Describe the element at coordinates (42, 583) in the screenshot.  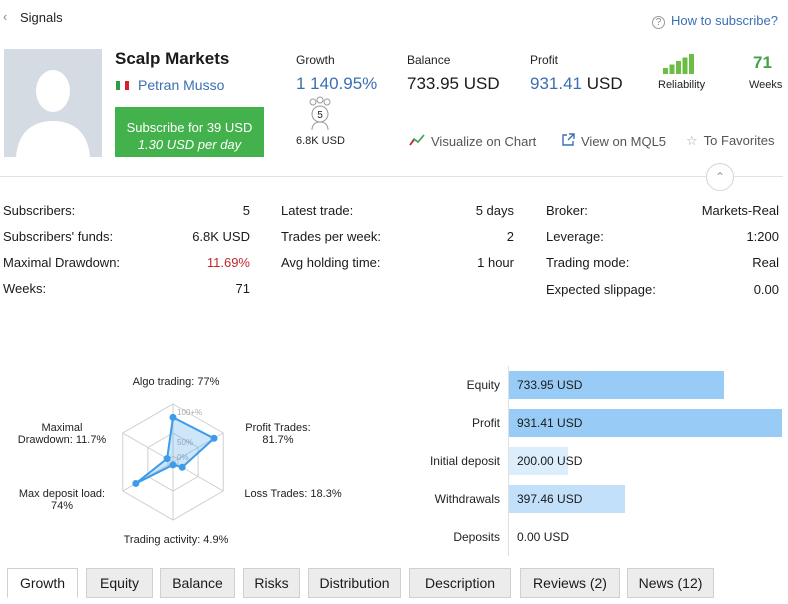
I see `tab-growth: Growth` at that location.